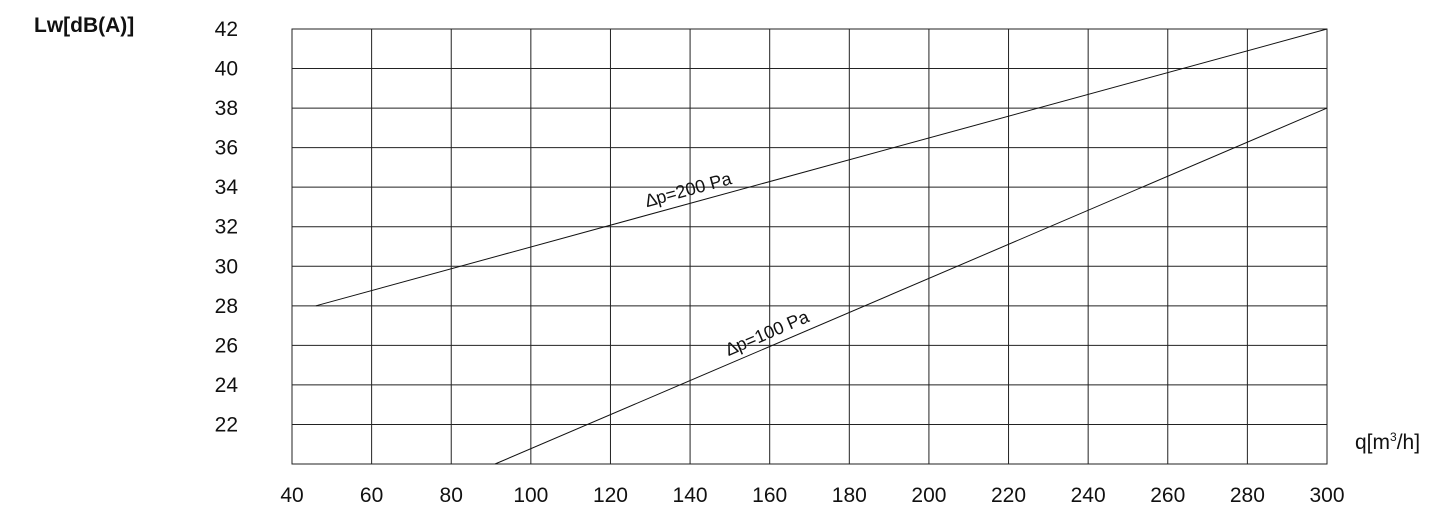  Describe the element at coordinates (226, 29) in the screenshot. I see `y-tick-label: 42` at that location.